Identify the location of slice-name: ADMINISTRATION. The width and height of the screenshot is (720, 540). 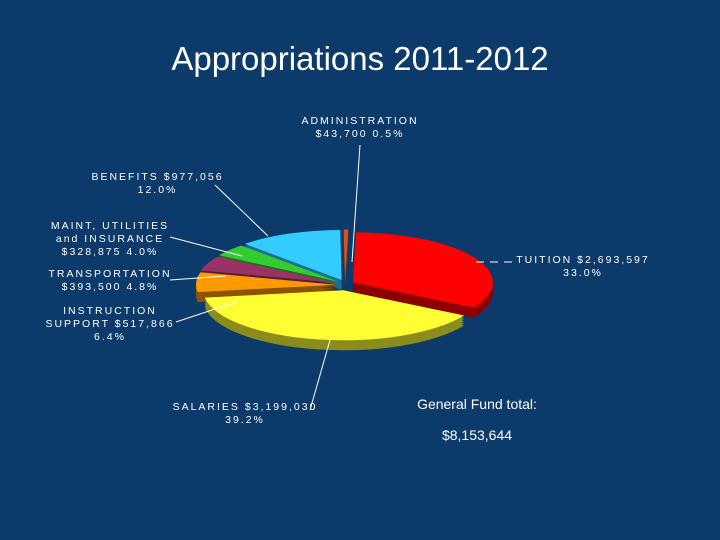
(360, 121).